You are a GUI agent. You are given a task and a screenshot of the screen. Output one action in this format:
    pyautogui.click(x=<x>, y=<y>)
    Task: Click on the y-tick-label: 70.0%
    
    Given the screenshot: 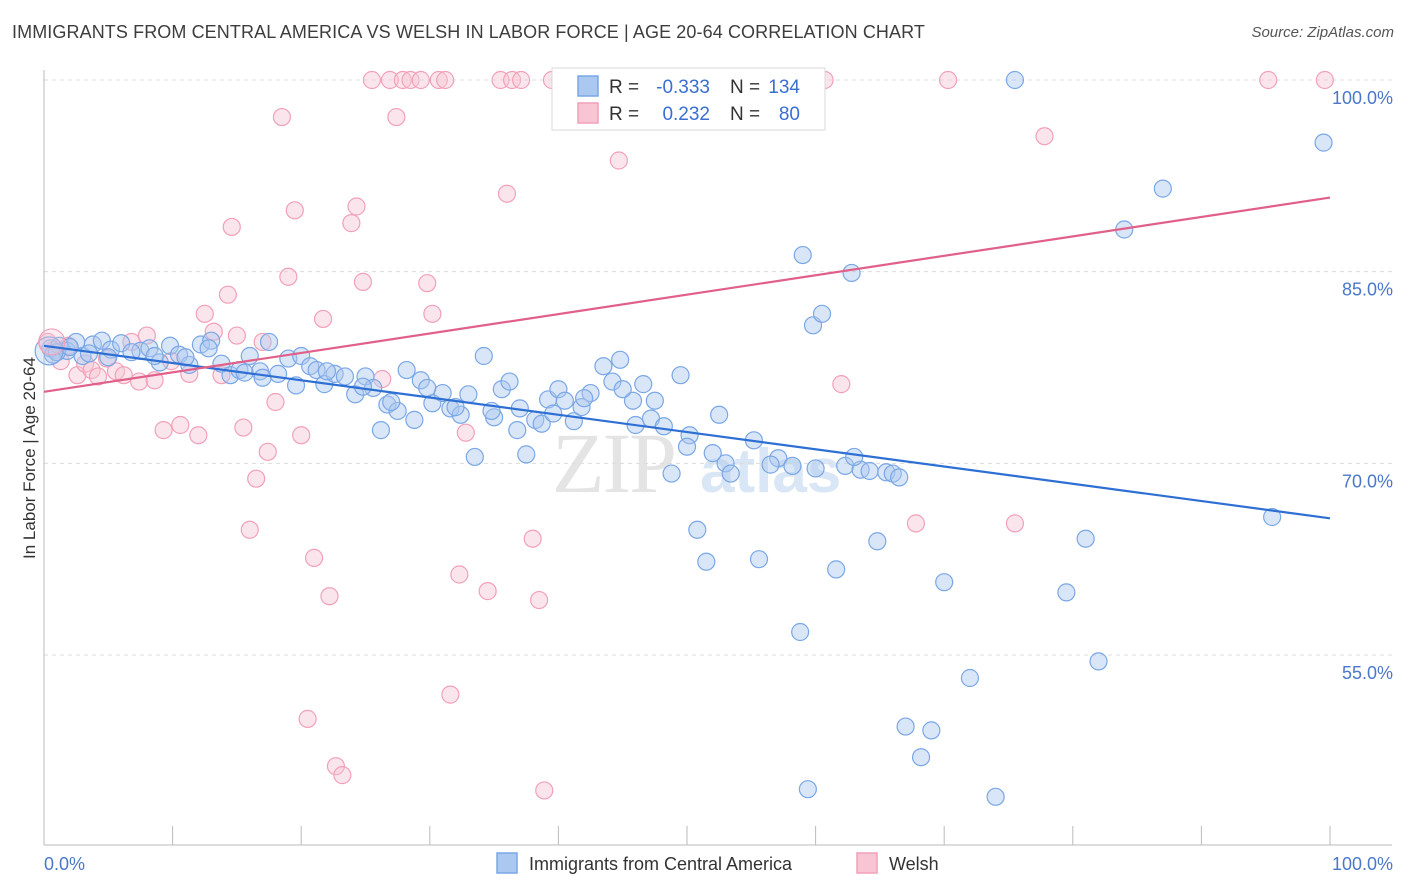 What is the action you would take?
    pyautogui.click(x=1367, y=481)
    